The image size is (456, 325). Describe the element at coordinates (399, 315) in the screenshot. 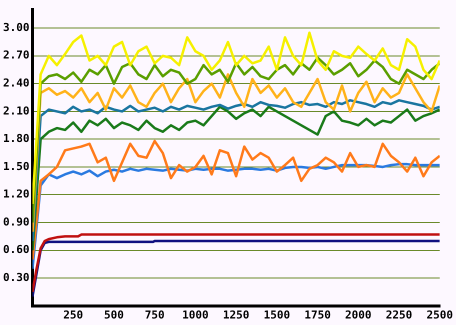

I see `x-tick-label: 2250` at that location.